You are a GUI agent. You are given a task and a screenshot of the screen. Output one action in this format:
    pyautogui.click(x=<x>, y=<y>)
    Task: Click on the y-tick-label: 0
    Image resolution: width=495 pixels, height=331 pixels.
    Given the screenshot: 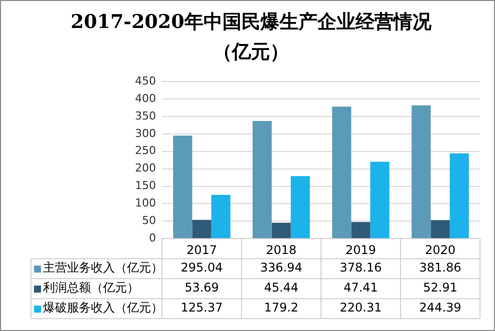 What is the action you would take?
    pyautogui.click(x=152, y=237)
    